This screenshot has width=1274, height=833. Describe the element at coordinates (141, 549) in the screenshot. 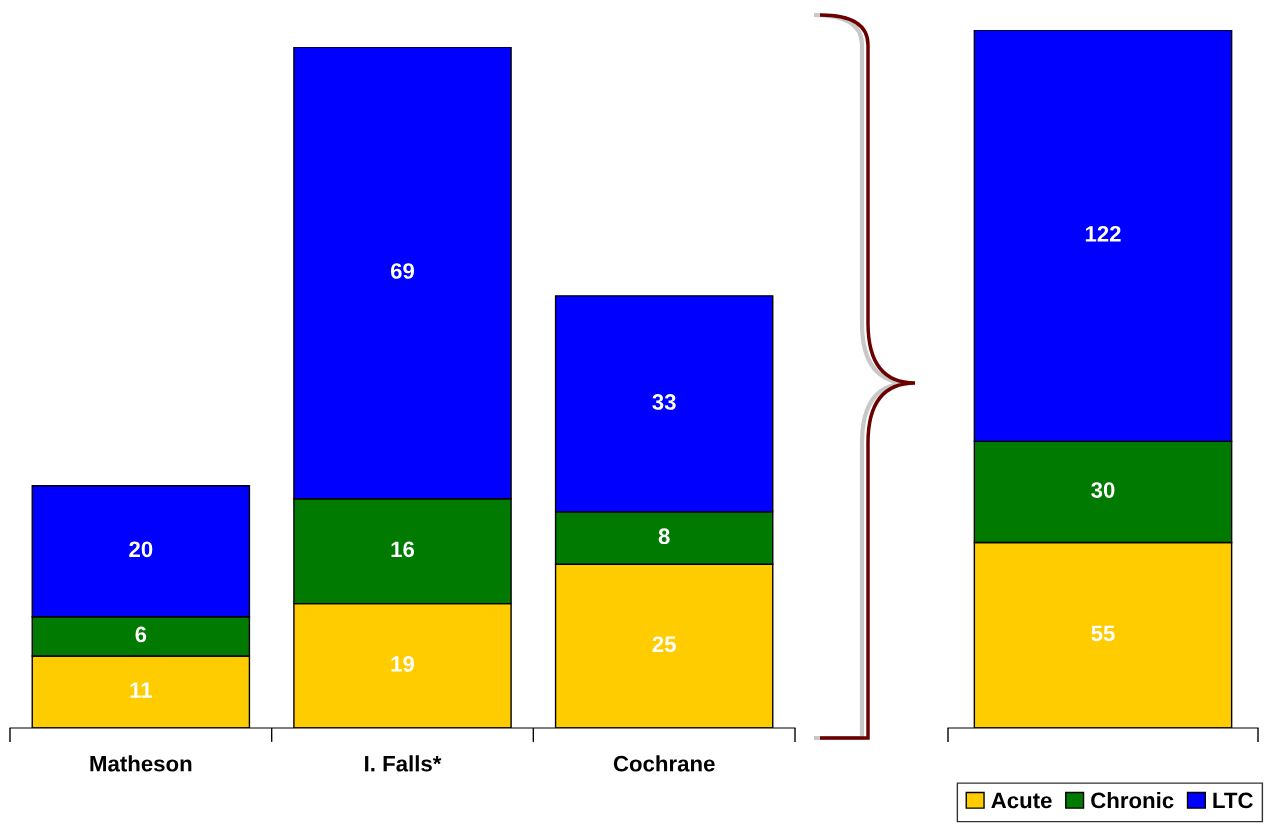

I see `data-label: 20` at that location.